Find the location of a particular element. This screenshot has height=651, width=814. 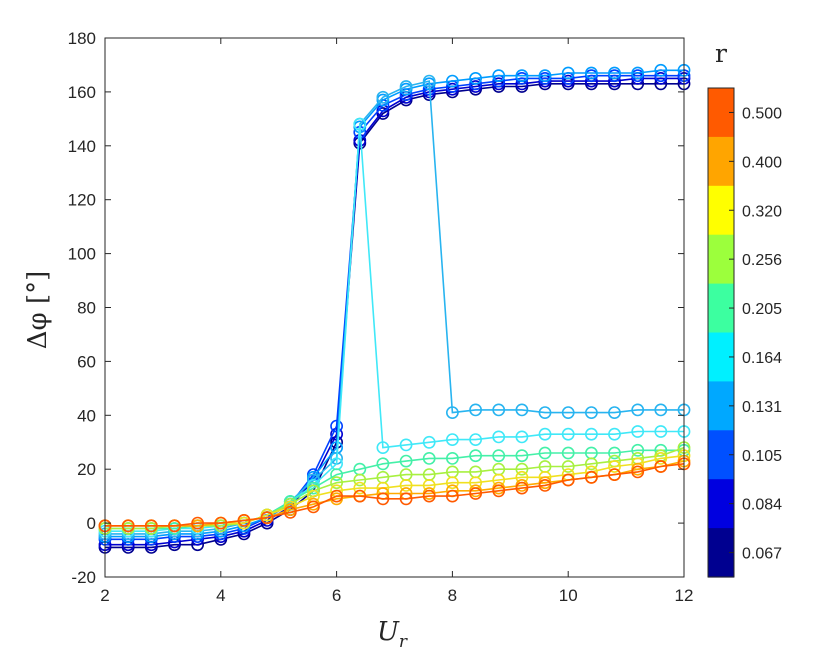

x-axis-label: Ur is located at coordinates (392, 634).